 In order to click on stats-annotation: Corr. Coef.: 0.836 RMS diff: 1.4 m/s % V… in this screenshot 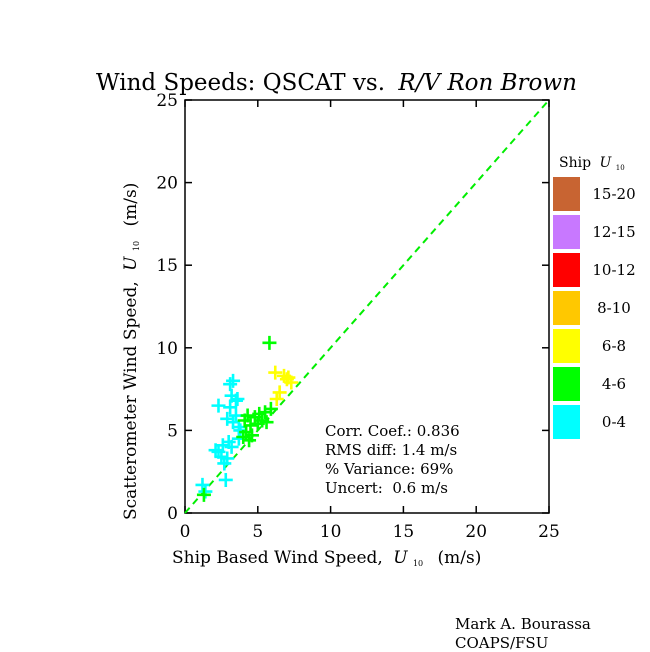, I will do `click(392, 459)`.